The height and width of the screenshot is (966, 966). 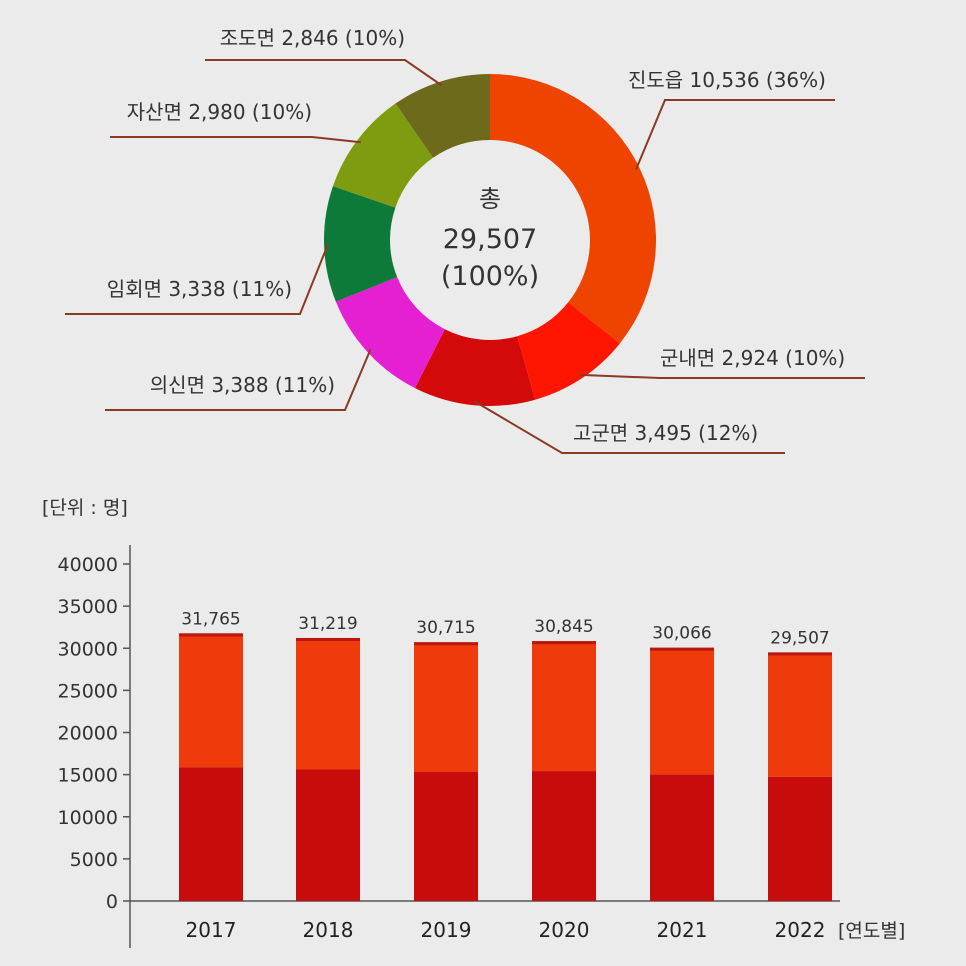 I want to click on x-tick-label: 2022, so click(x=800, y=930).